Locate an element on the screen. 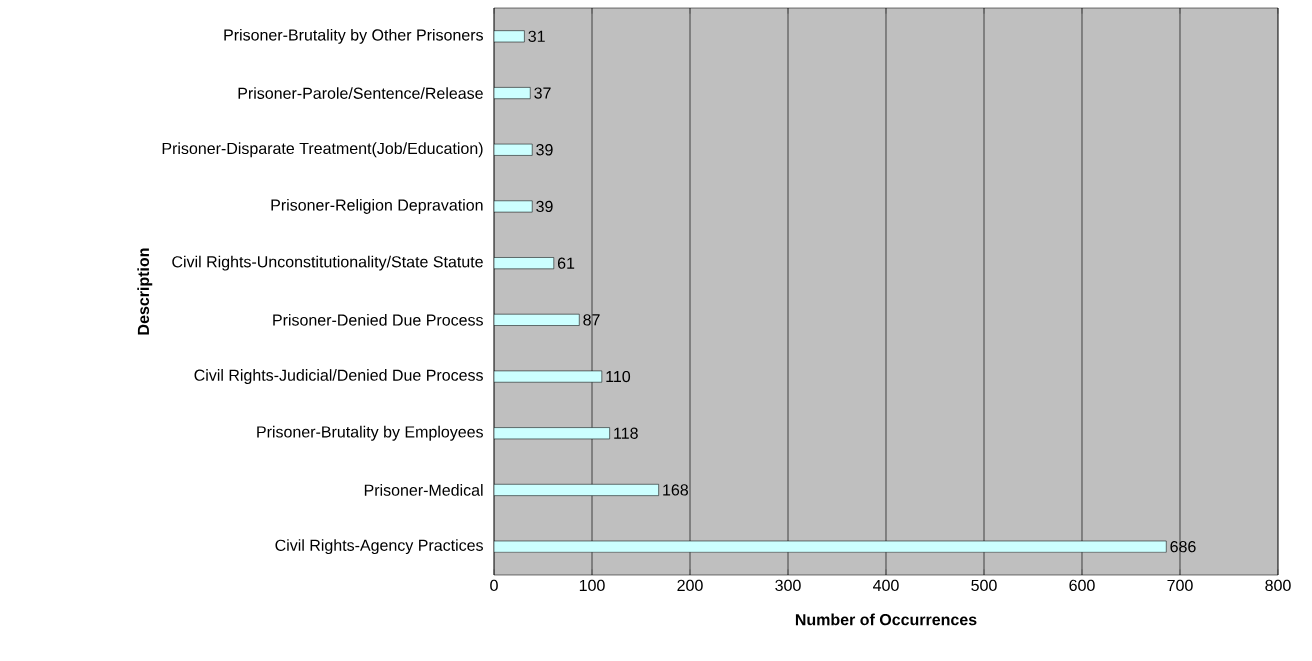  y-tick-label: Civil Rights-Judicial/Denied Due Process is located at coordinates (338, 377).